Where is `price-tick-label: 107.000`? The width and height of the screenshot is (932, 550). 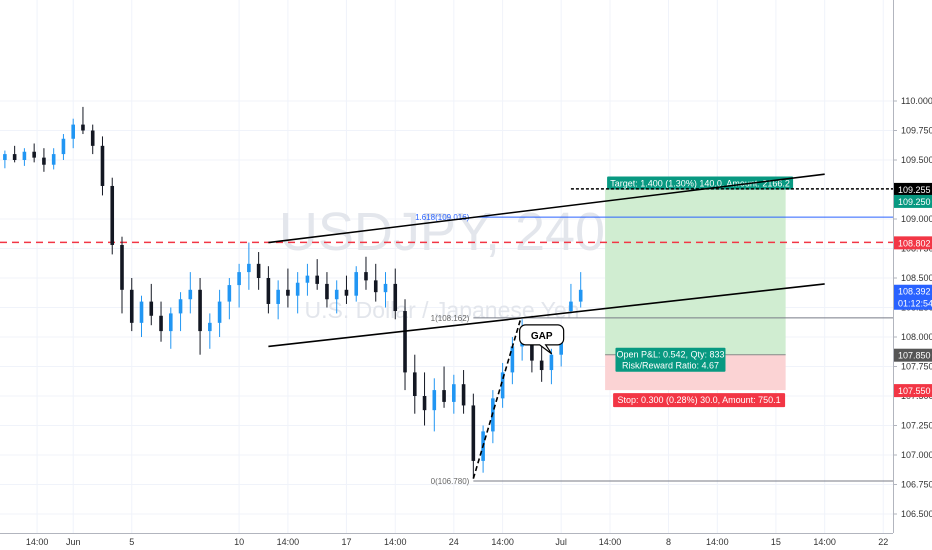 price-tick-label: 107.000 is located at coordinates (916, 455).